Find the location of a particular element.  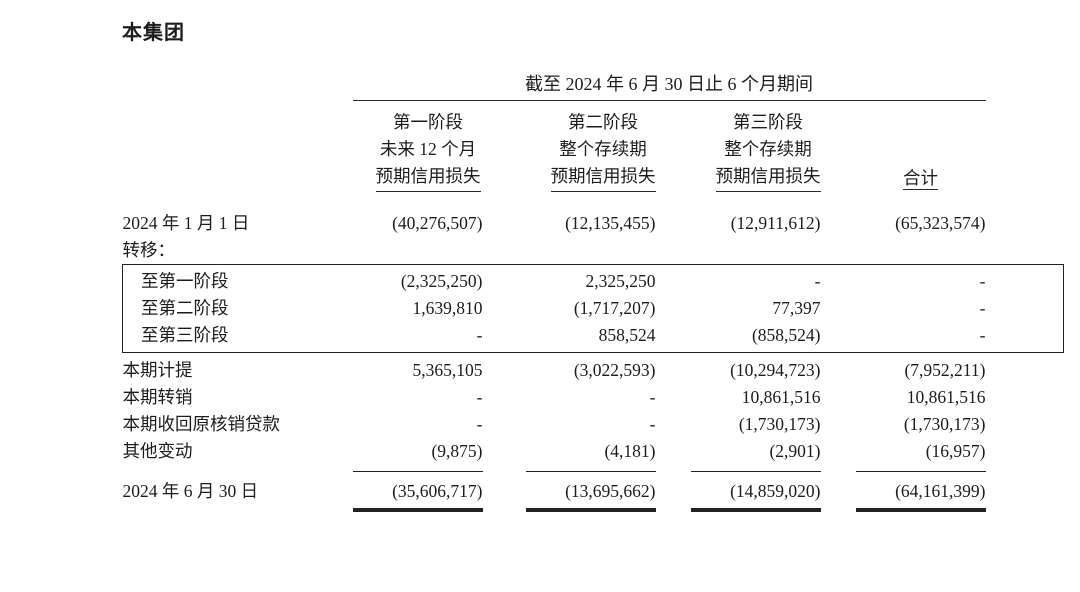

amount-cell: (14,859,020) is located at coordinates (738, 487).